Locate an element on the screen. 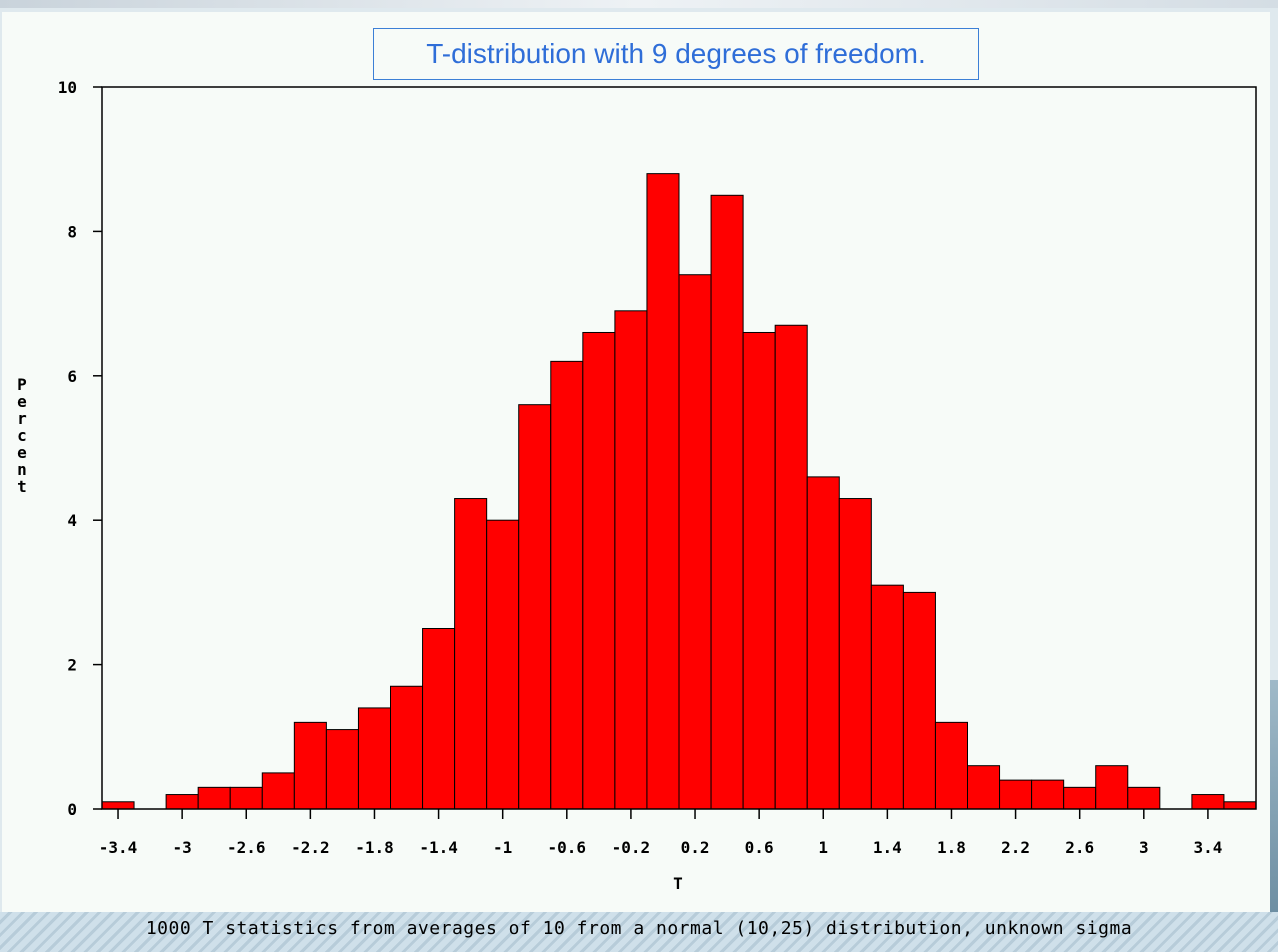  x-tick-label: 2.2 is located at coordinates (1015, 847).